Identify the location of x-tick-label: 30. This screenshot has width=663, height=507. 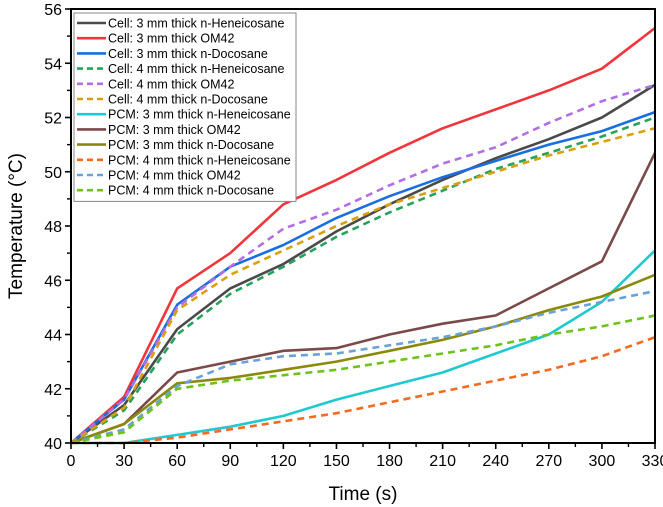
(124, 461).